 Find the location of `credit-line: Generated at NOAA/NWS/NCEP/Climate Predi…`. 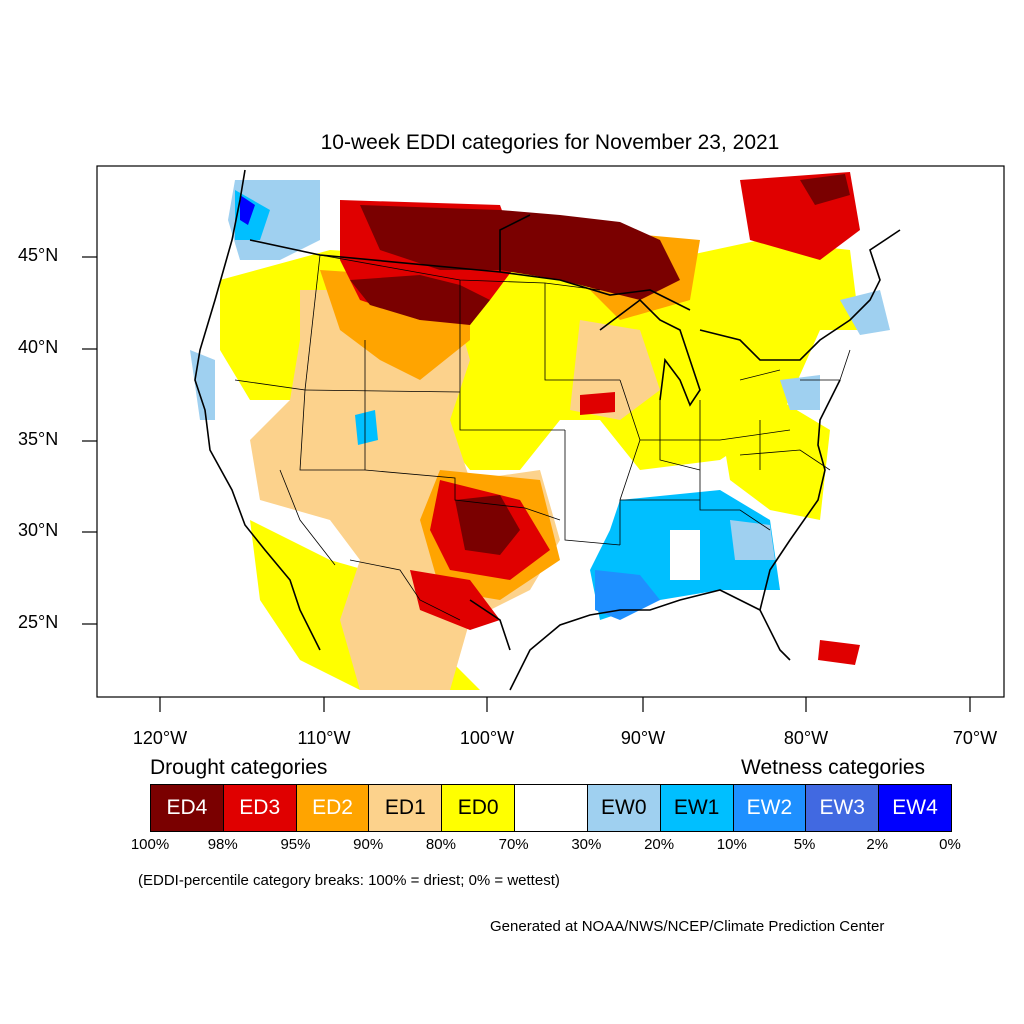

credit-line: Generated at NOAA/NWS/NCEP/Climate Predi… is located at coordinates (687, 926).